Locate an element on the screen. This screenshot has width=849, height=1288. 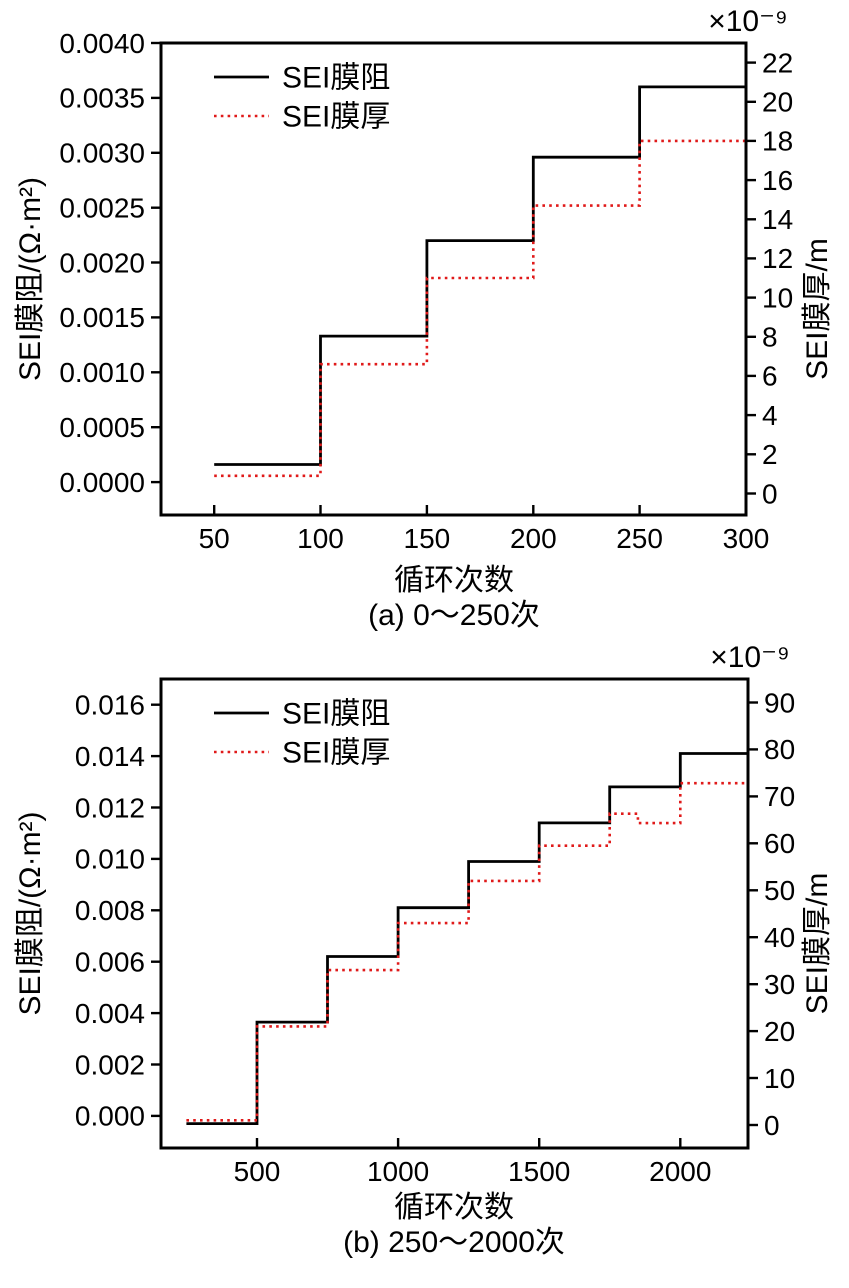
left-tick-label: 0.010 is located at coordinates (110, 859).